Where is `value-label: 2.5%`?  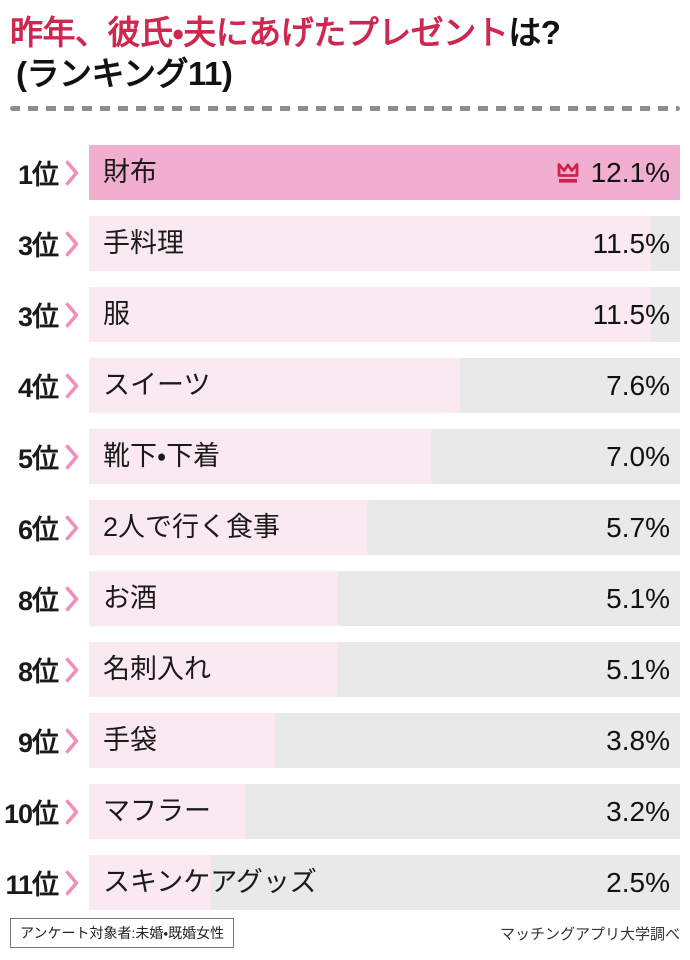 value-label: 2.5% is located at coordinates (638, 882).